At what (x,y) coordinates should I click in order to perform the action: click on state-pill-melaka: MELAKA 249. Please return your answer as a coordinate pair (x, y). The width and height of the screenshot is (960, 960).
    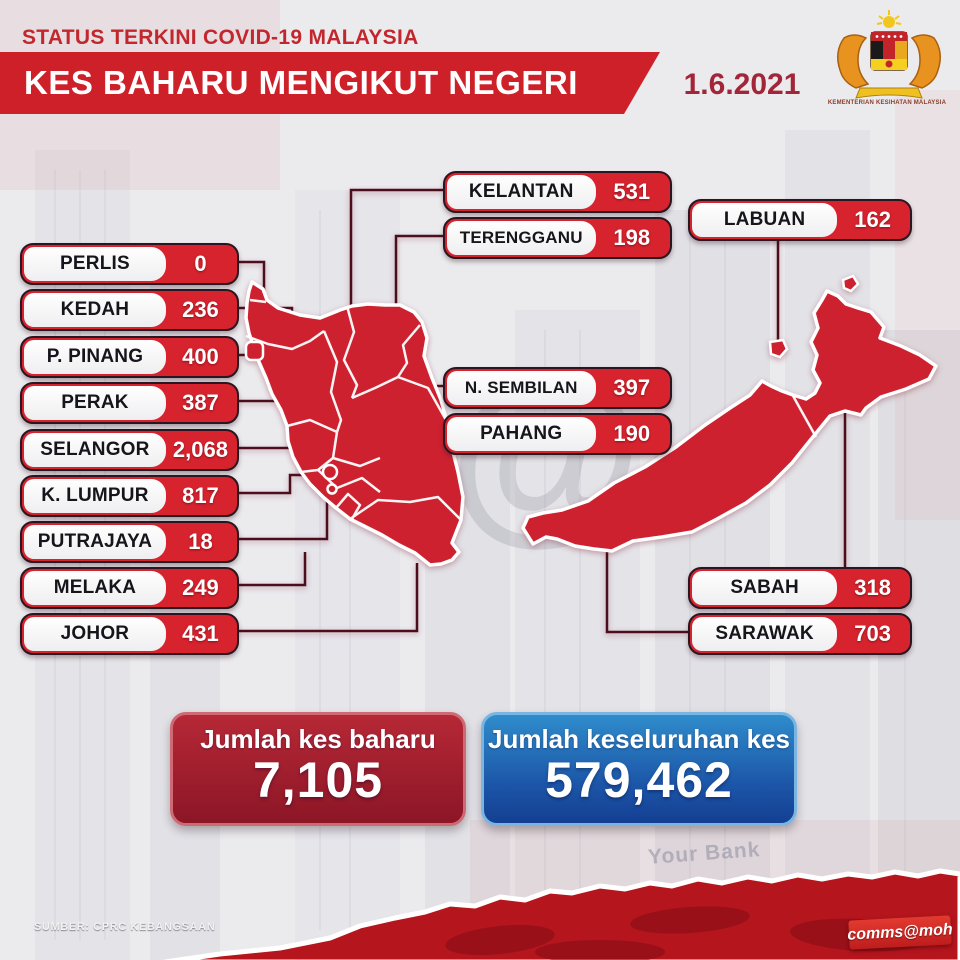
    Looking at the image, I should click on (129, 588).